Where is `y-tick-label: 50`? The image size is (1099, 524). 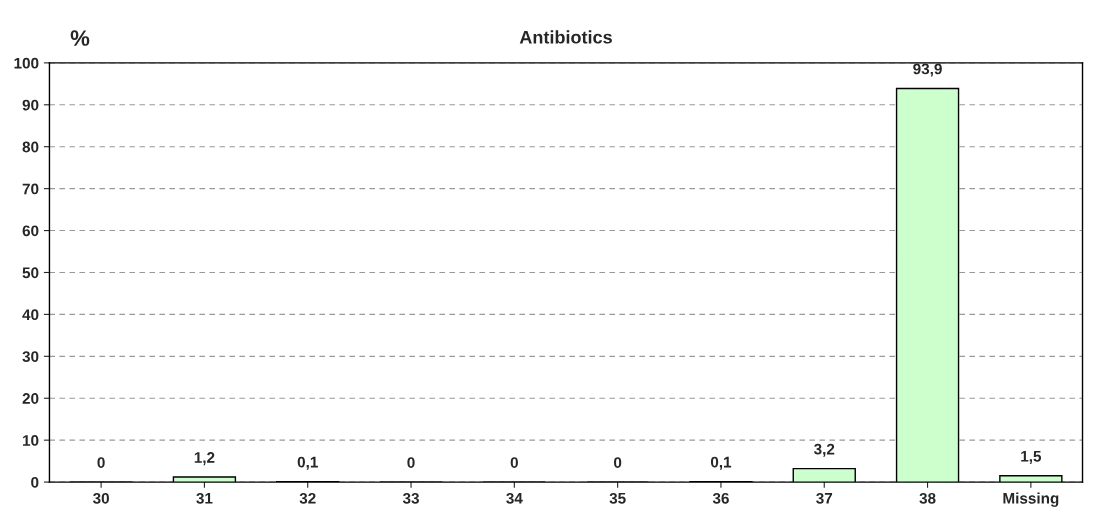 y-tick-label: 50 is located at coordinates (30, 273).